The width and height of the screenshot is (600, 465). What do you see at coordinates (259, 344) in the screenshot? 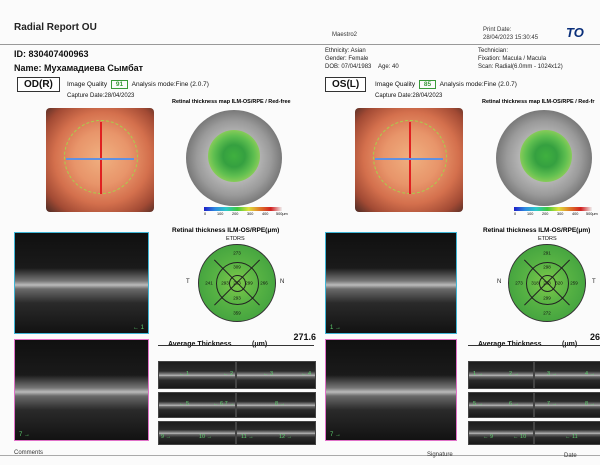
I see `od-avg-unit: (μm)` at bounding box center [259, 344].